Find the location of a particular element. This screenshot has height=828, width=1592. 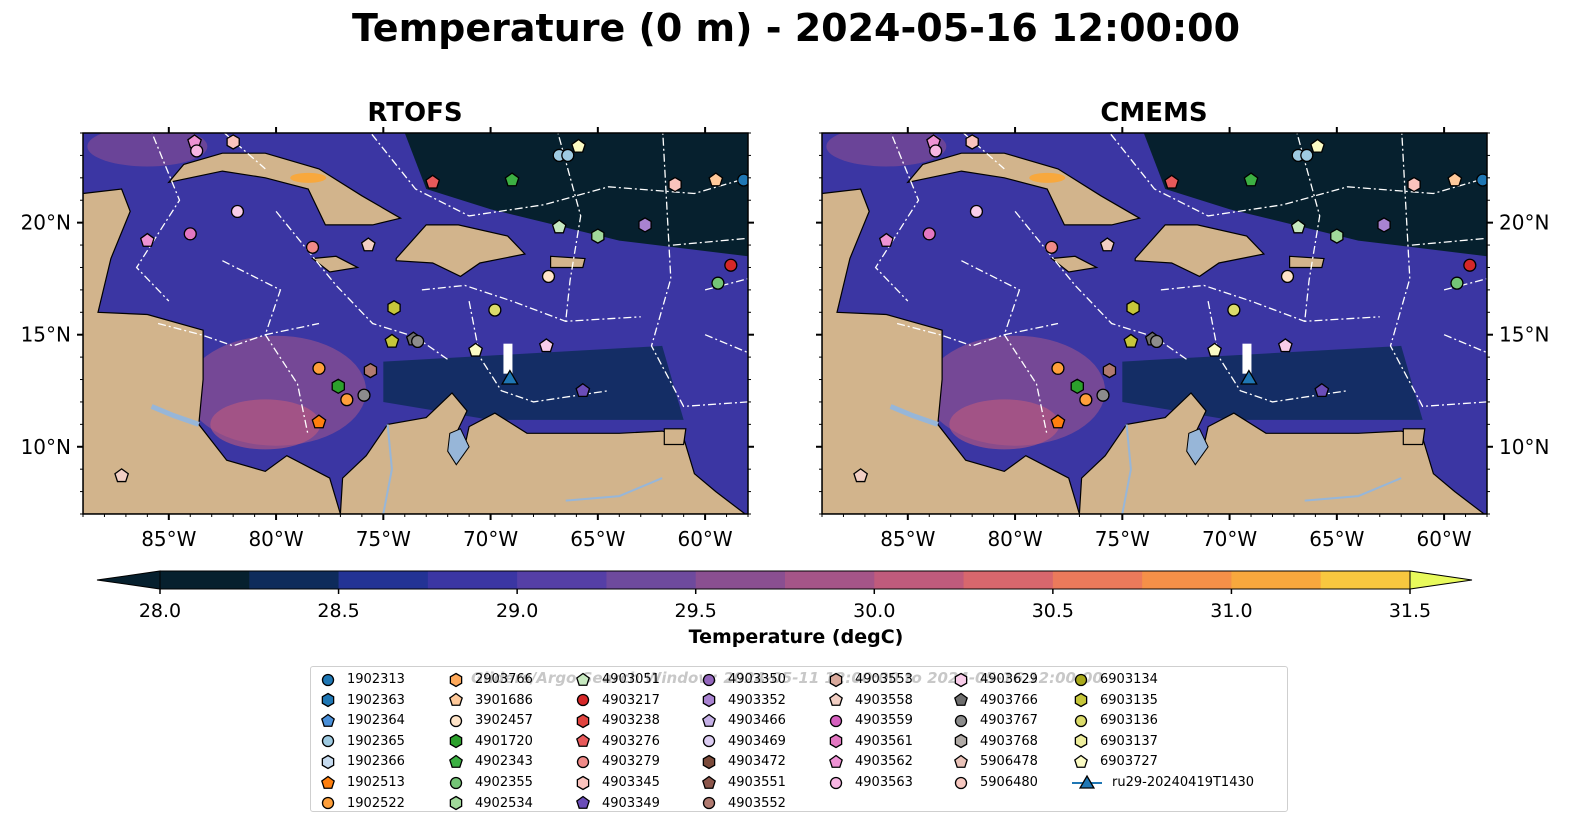

lon-tick-label: 60°W is located at coordinates (1443, 539).